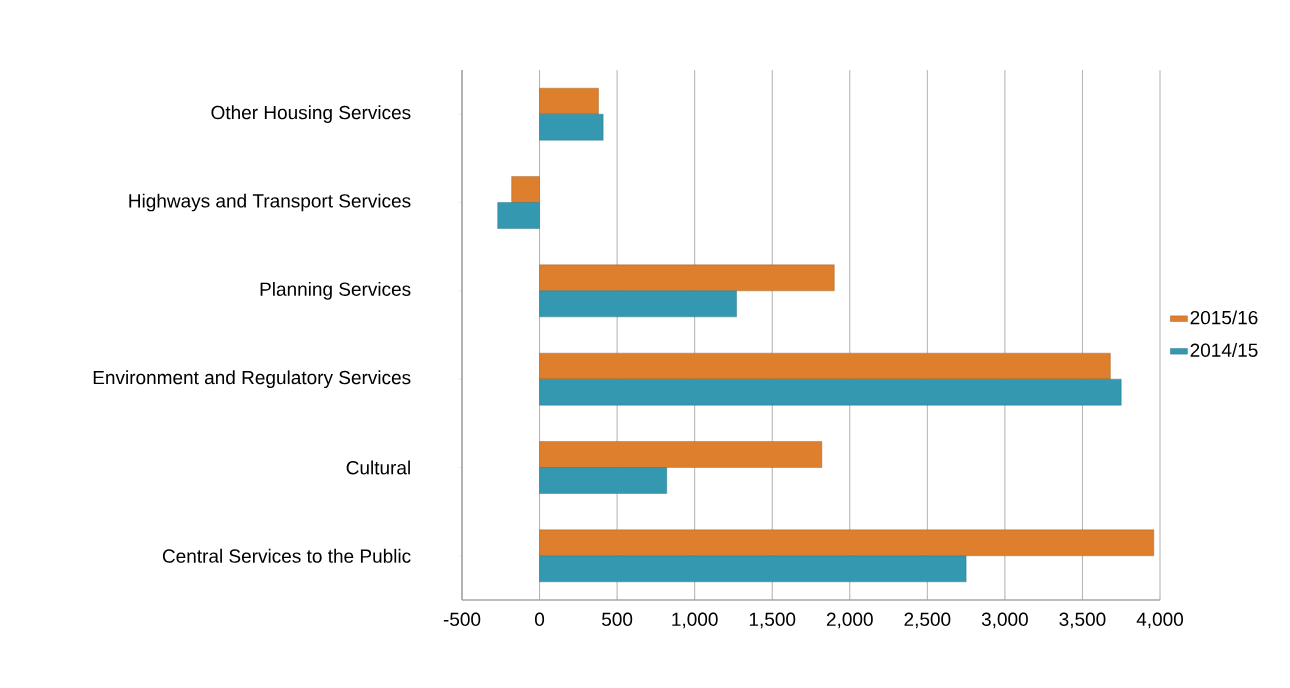 The image size is (1290, 688). What do you see at coordinates (849, 620) in the screenshot?
I see `x-tick-label: 2,000` at bounding box center [849, 620].